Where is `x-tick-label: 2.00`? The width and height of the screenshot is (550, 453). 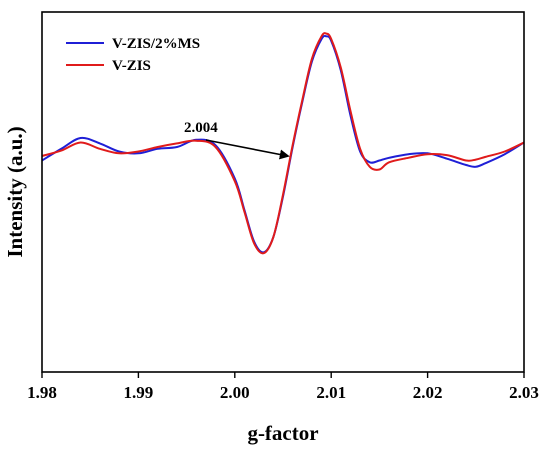 x-tick-label: 2.00 is located at coordinates (235, 392).